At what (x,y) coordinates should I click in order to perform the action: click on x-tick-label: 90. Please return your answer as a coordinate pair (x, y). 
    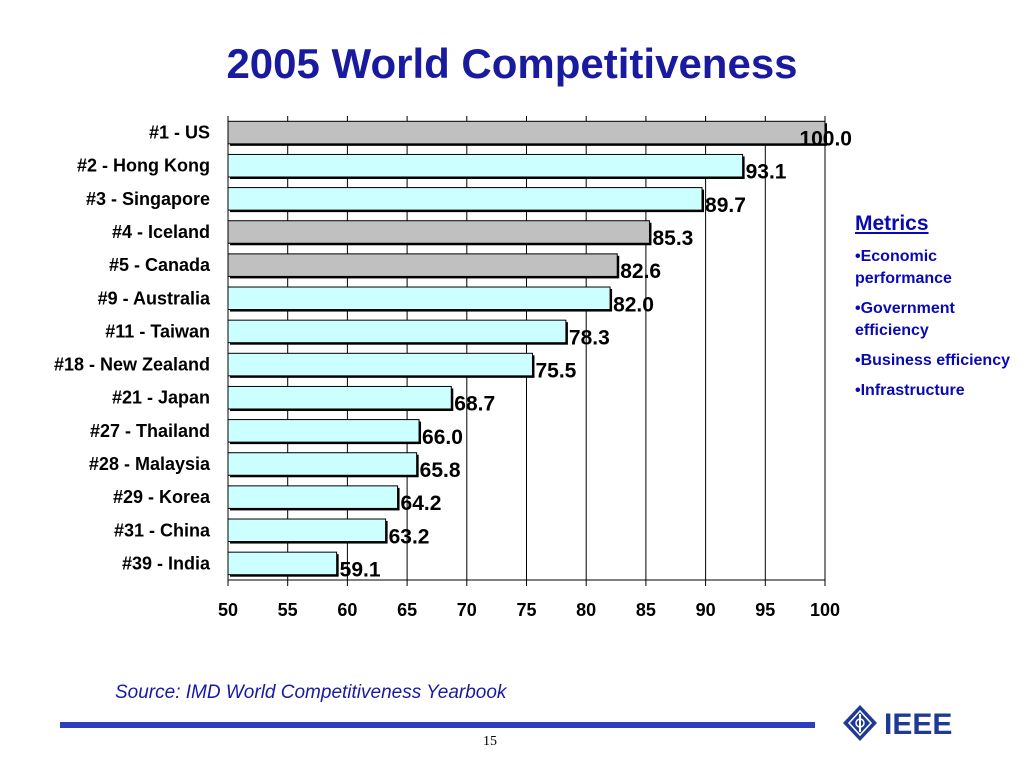
    Looking at the image, I should click on (706, 610).